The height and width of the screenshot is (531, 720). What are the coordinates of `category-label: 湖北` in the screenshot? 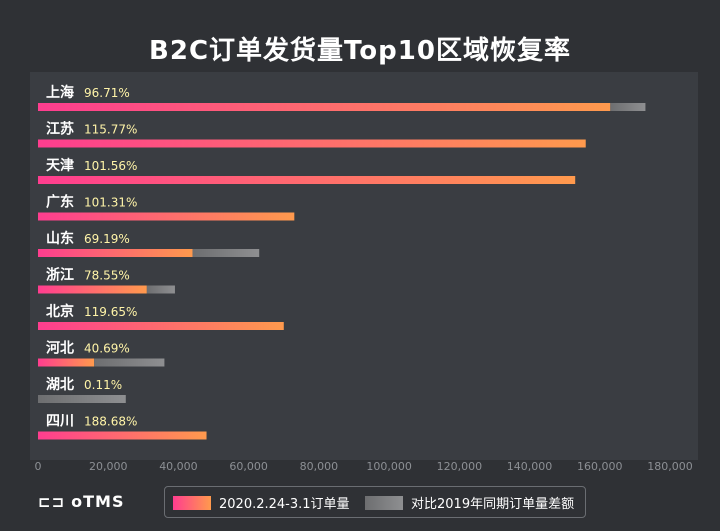 It's located at (60, 385).